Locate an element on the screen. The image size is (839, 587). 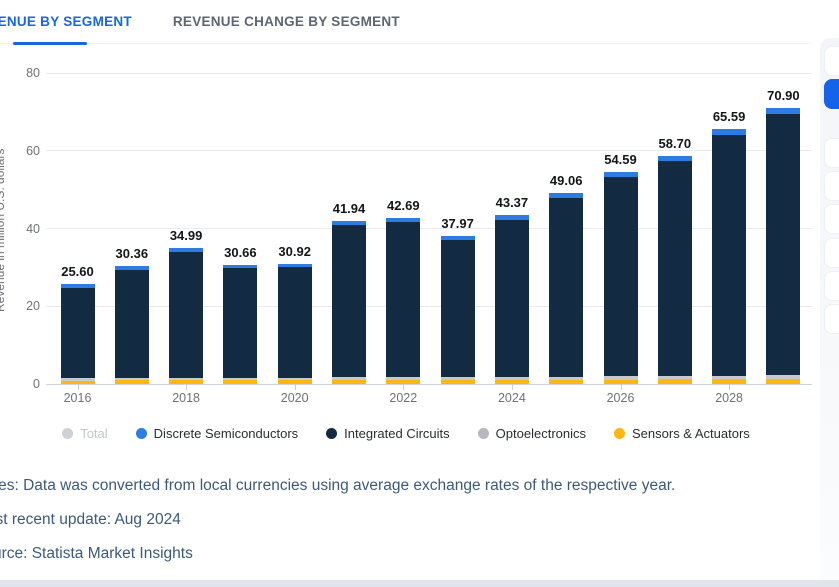
legend-item-optoelectronics: Optoelectronics is located at coordinates (531, 433).